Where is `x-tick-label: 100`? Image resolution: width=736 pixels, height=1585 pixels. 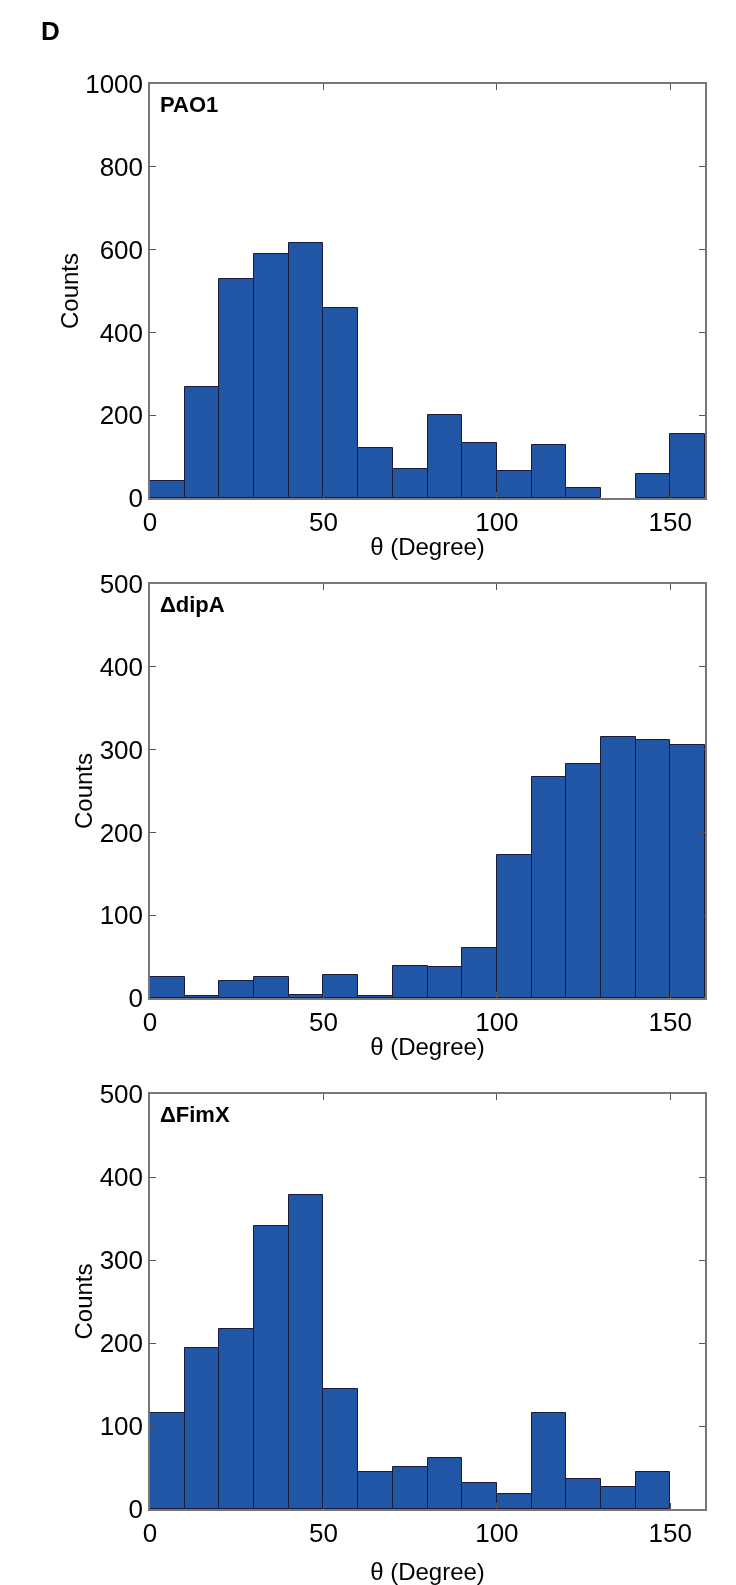 x-tick-label: 100 is located at coordinates (497, 1532).